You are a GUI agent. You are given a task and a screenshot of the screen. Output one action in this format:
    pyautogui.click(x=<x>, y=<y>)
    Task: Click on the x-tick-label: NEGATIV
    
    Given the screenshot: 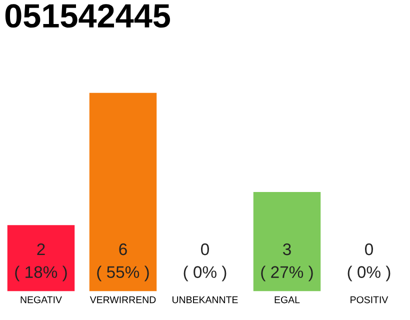 What is the action you would take?
    pyautogui.click(x=41, y=300)
    